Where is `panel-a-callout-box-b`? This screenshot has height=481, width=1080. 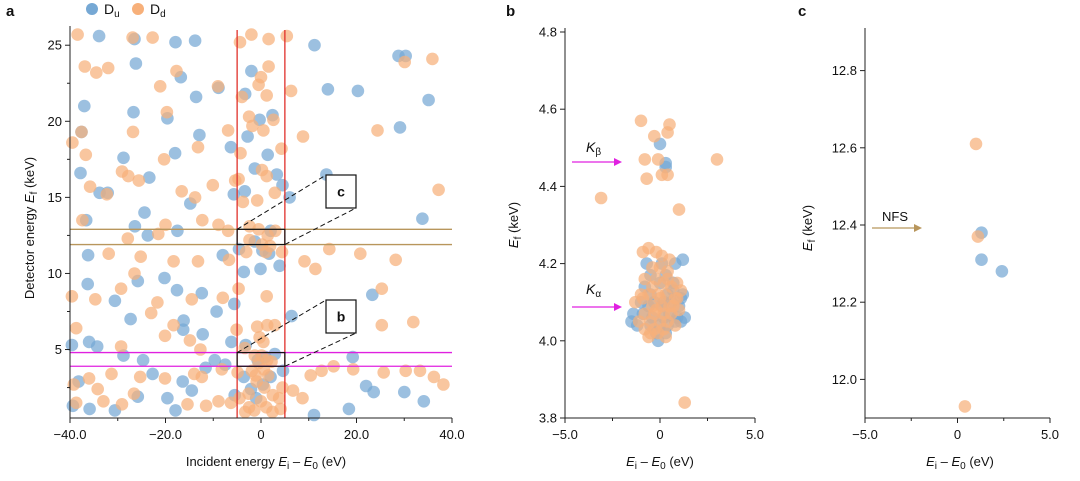 panel-a-callout-box-b is located at coordinates (341, 316).